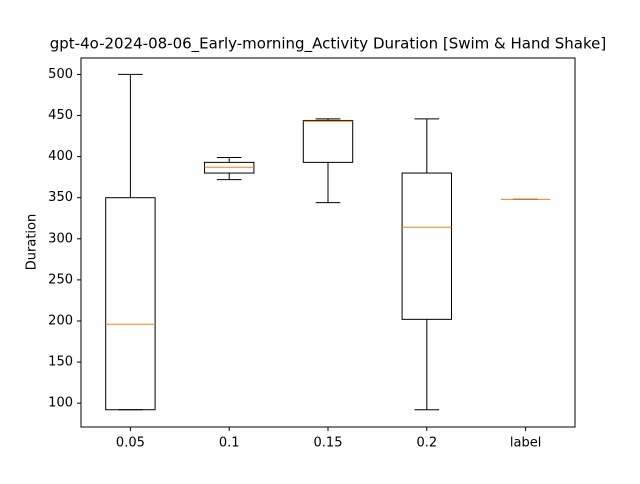 This screenshot has height=484, width=640. What do you see at coordinates (60, 115) in the screenshot?
I see `y-tick-label: 450` at bounding box center [60, 115].